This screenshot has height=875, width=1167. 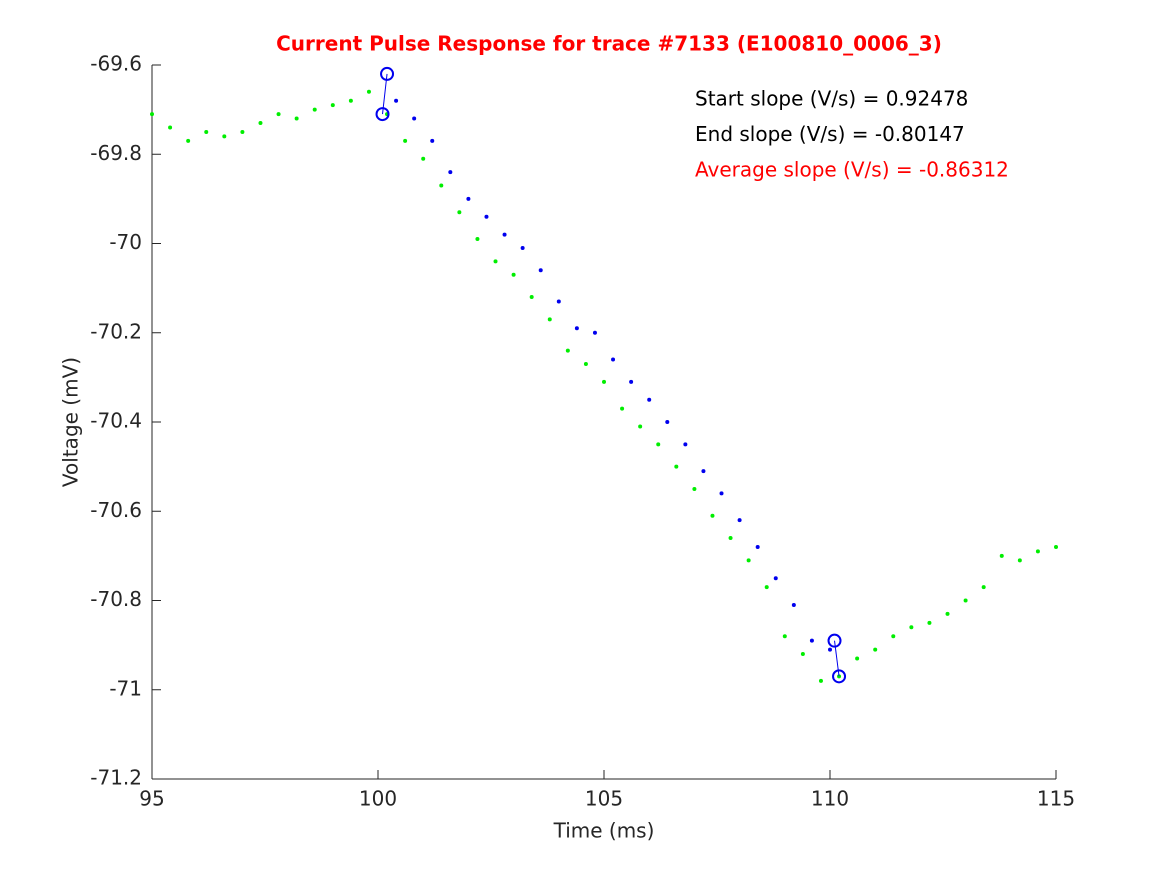 What do you see at coordinates (831, 99) in the screenshot?
I see `annotation: Start slope (V/s) = 0.92478` at bounding box center [831, 99].